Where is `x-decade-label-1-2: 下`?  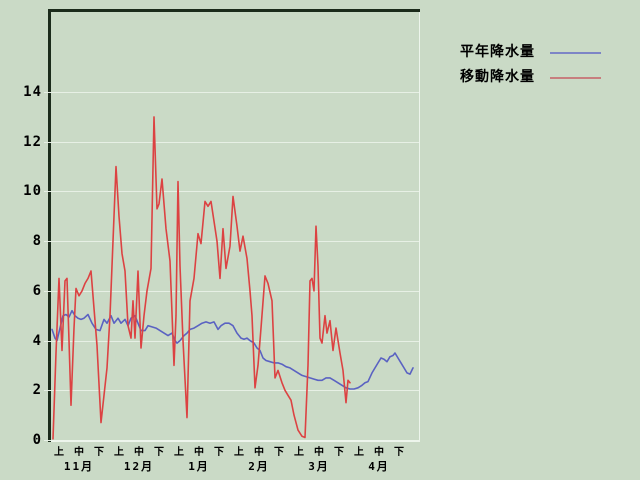
x-decade-label-1-2: 下 is located at coordinates (159, 452).